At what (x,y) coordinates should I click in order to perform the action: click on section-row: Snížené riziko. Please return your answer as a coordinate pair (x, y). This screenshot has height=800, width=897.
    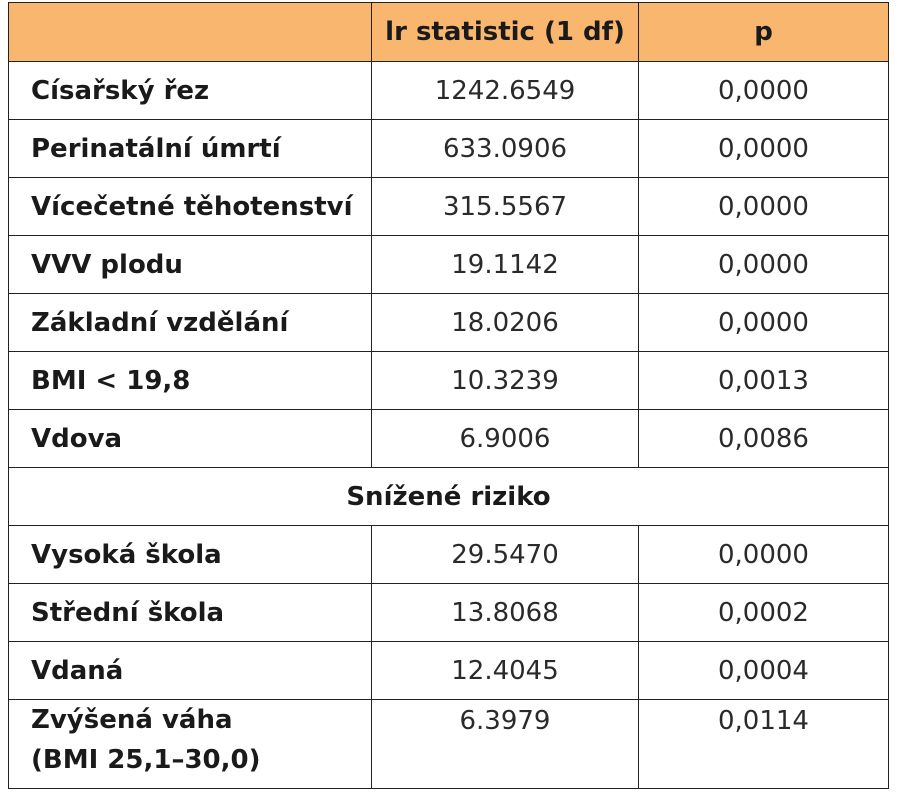
    Looking at the image, I should click on (448, 496).